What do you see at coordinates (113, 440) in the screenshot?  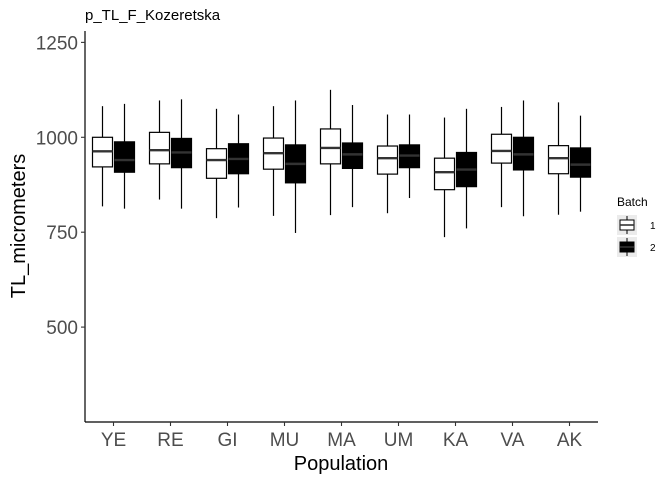 I see `x-tick-label: YE` at bounding box center [113, 440].